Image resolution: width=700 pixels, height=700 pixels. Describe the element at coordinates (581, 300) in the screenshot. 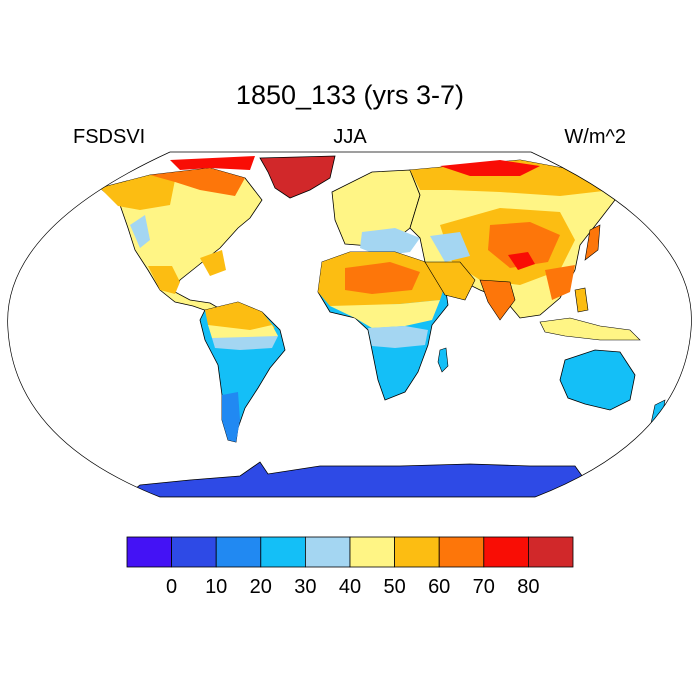

I see `philippines` at that location.